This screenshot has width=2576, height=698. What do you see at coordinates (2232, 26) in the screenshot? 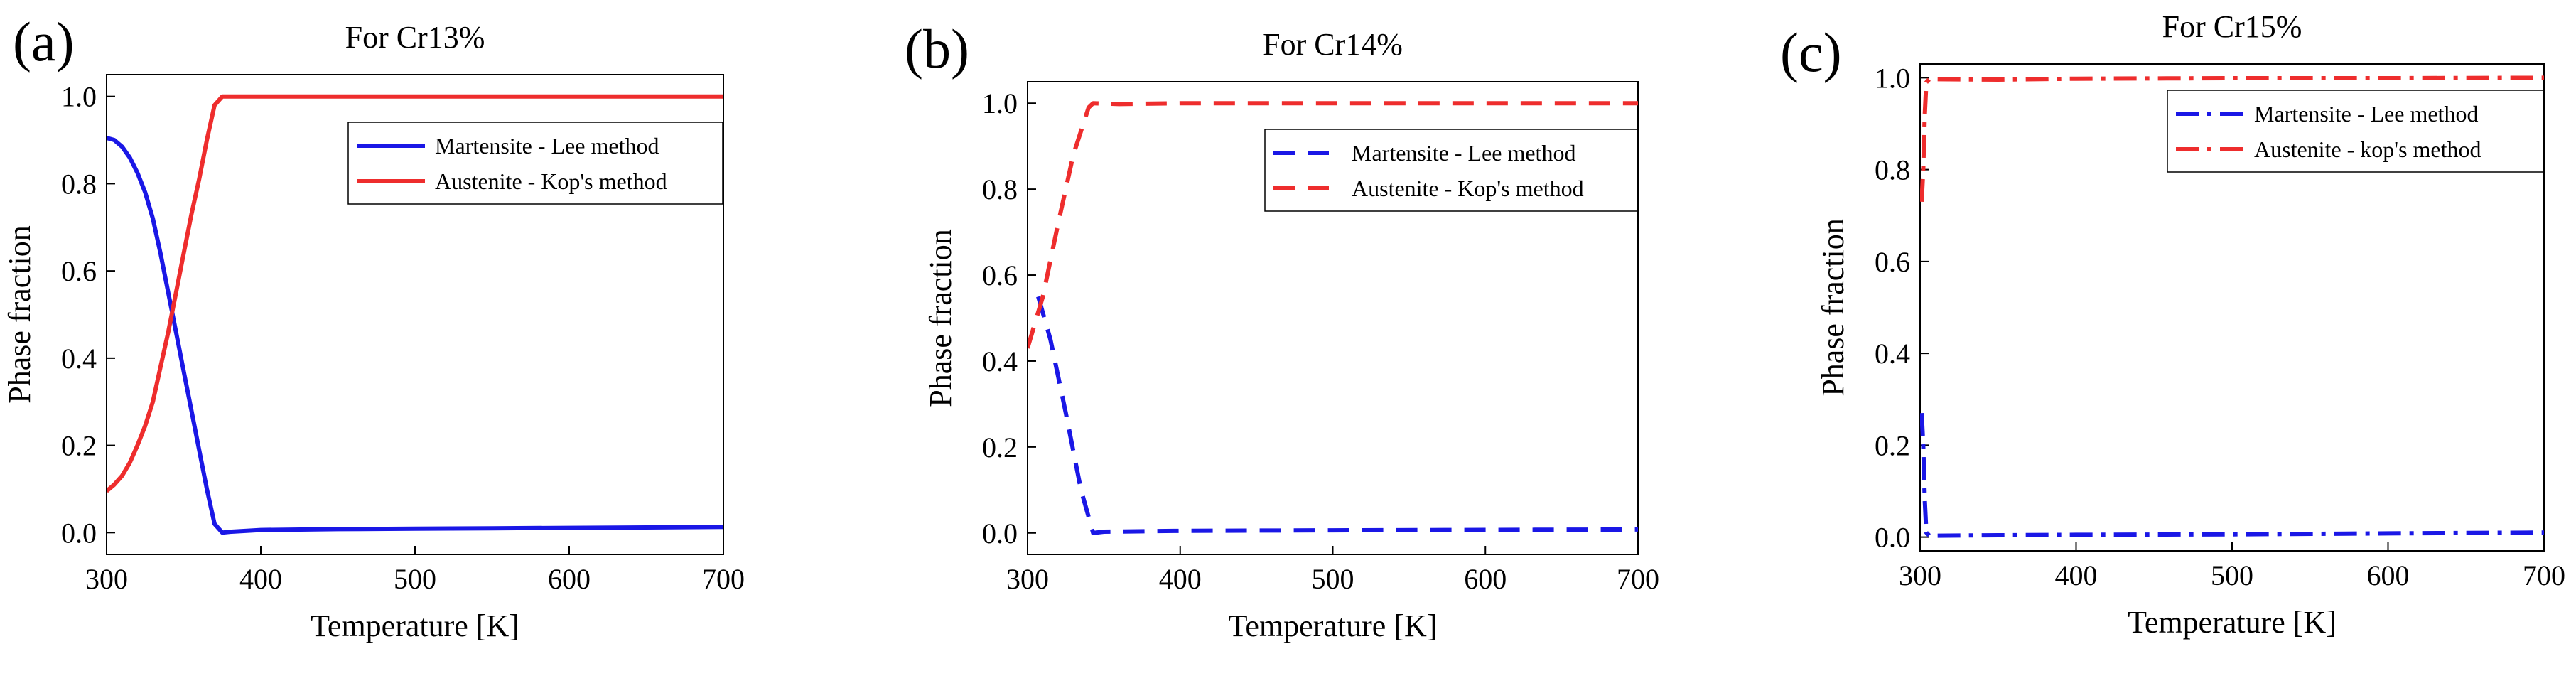
I see `chart-title: For Cr15%` at bounding box center [2232, 26].